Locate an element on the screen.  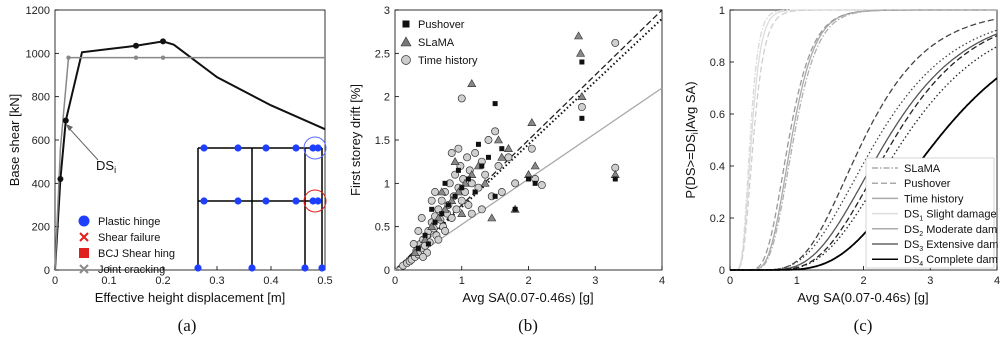
legend-circle-marker is located at coordinates (406, 60).